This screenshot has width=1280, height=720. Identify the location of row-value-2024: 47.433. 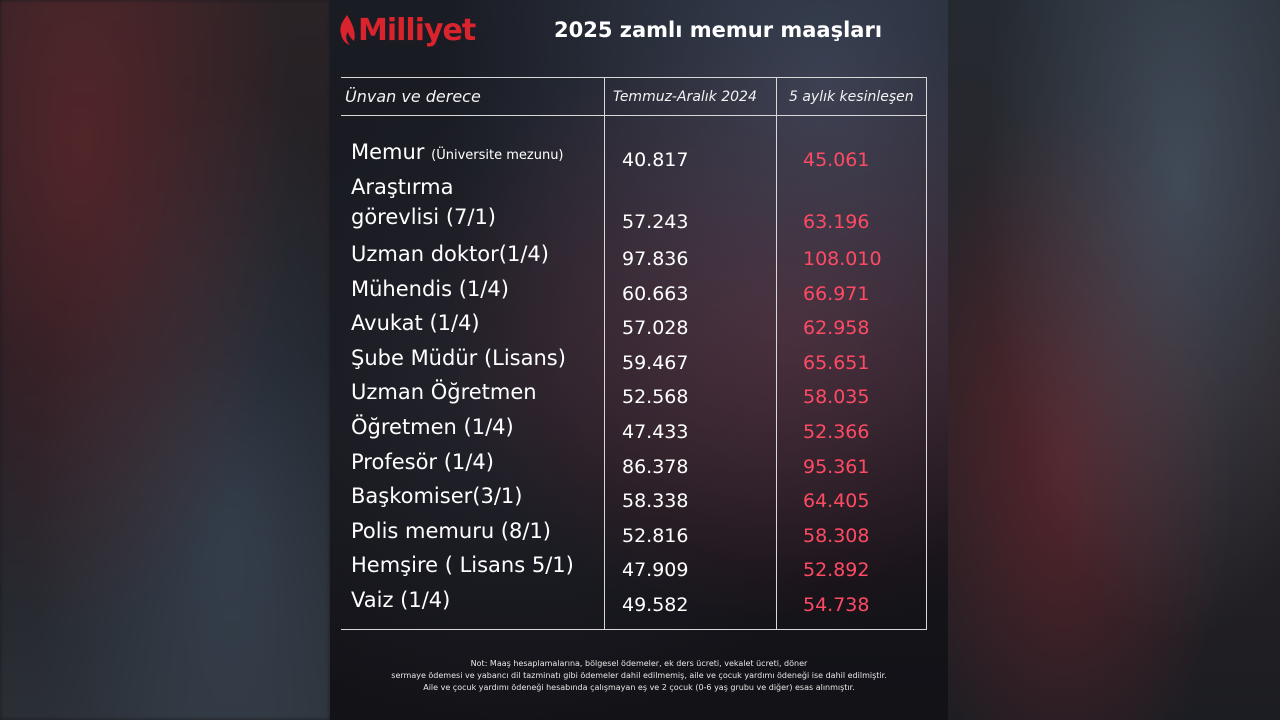
(655, 432).